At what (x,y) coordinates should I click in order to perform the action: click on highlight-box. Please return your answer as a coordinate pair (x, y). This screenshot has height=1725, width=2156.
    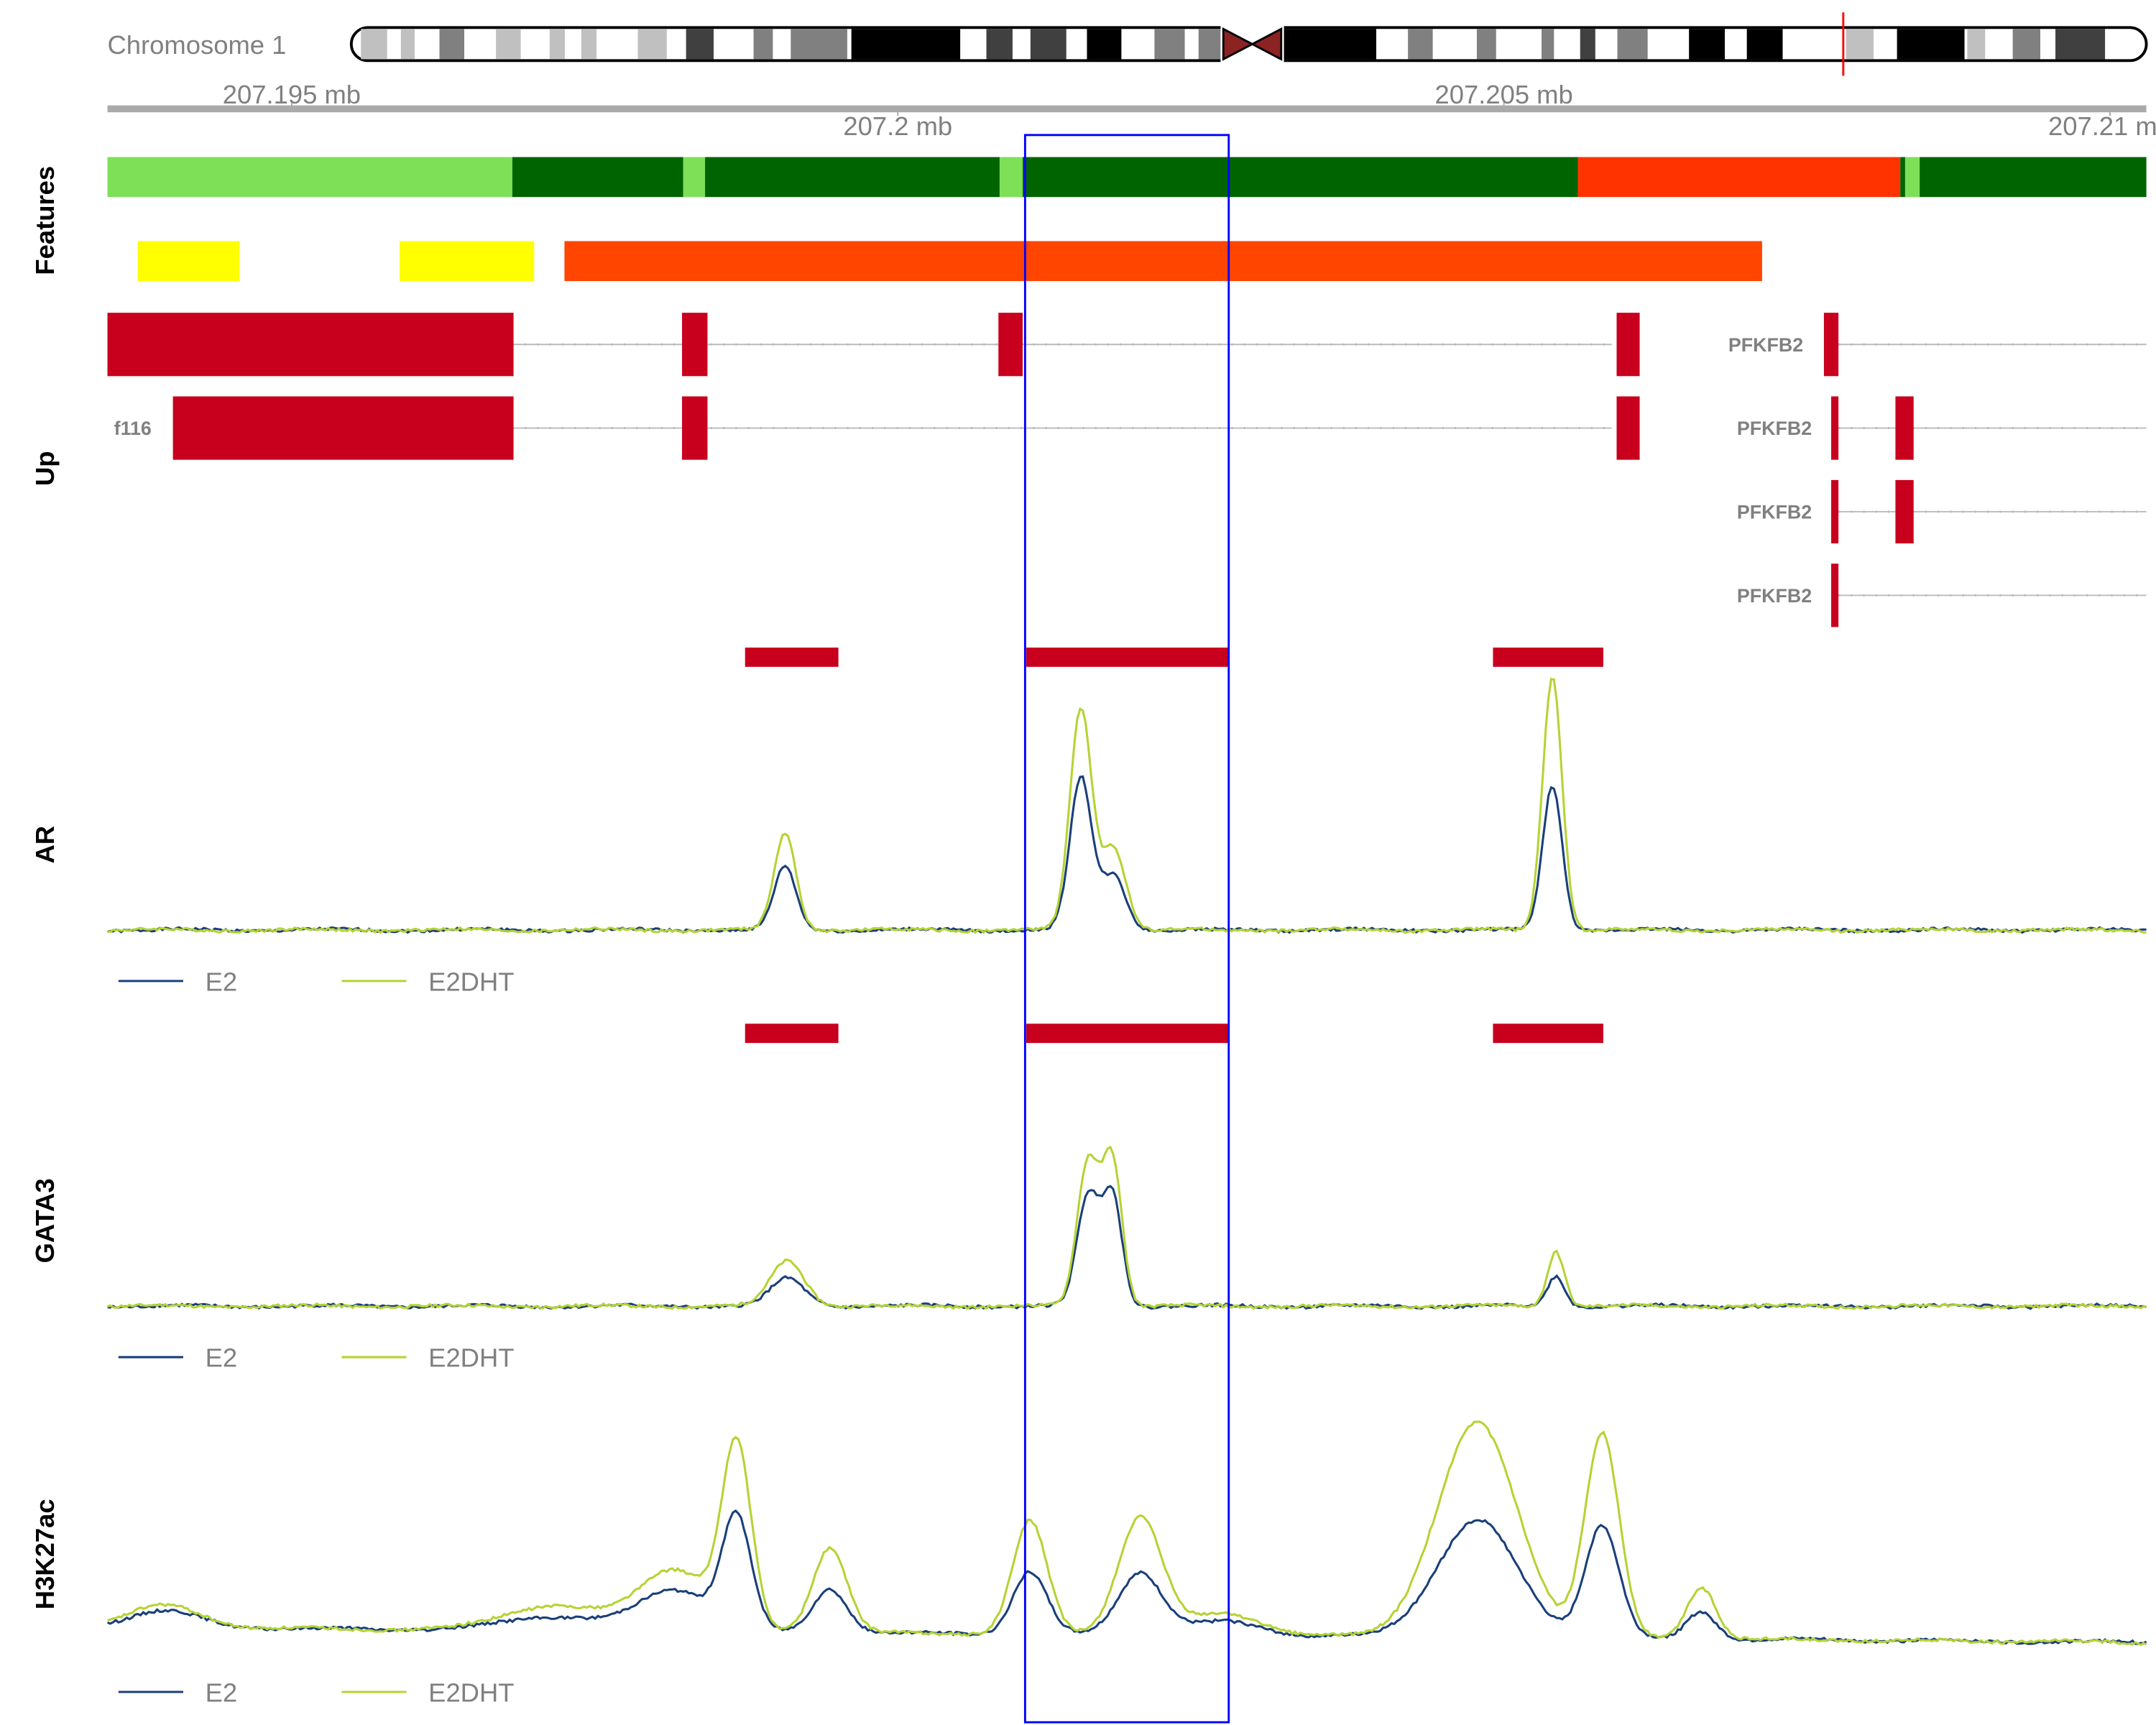
    Looking at the image, I should click on (1126, 929).